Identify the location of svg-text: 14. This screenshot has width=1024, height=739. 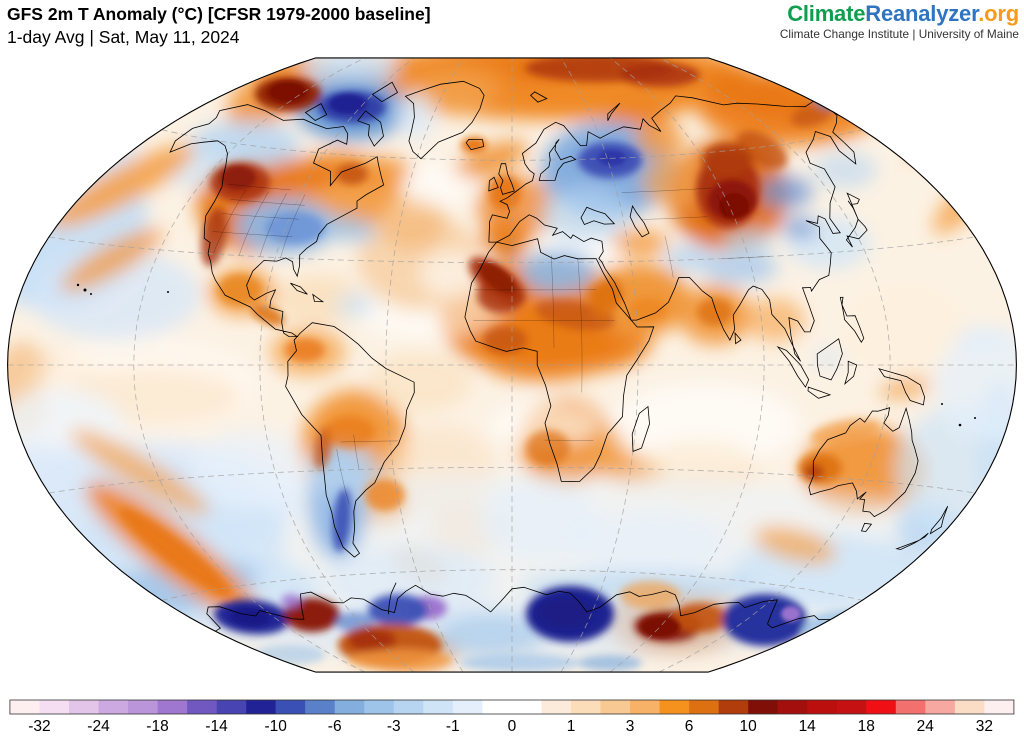
(808, 726).